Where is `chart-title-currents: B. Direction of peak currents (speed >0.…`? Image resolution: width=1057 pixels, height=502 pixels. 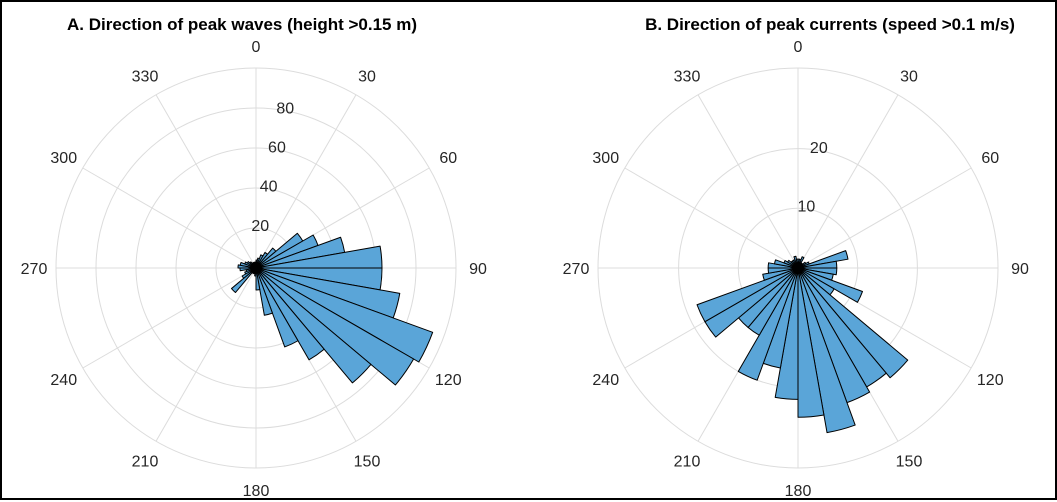
chart-title-currents: B. Direction of peak currents (speed >0.… is located at coordinates (830, 24).